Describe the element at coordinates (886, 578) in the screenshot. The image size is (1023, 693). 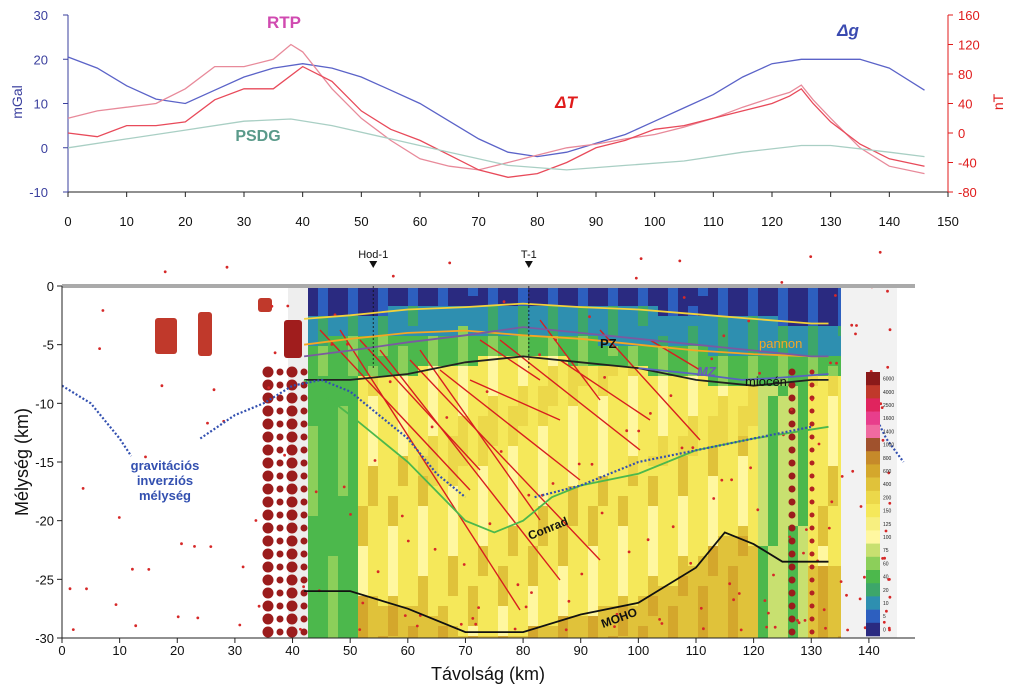
I see `colorbar-tick-label: 40` at that location.